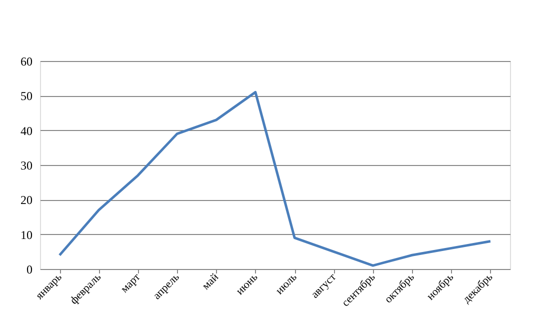  What do you see at coordinates (26, 131) in the screenshot?
I see `y-tick-label: 40` at bounding box center [26, 131].